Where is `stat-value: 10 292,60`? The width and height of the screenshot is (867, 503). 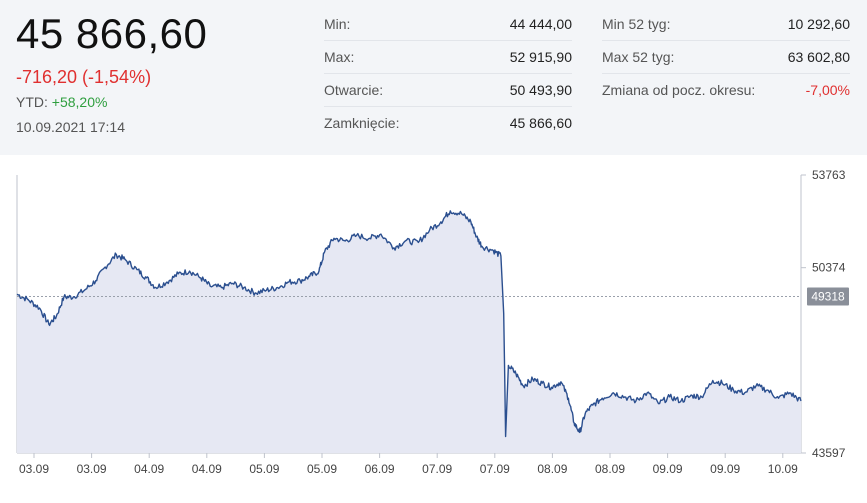
stat-value: 10 292,60 is located at coordinates (818, 24).